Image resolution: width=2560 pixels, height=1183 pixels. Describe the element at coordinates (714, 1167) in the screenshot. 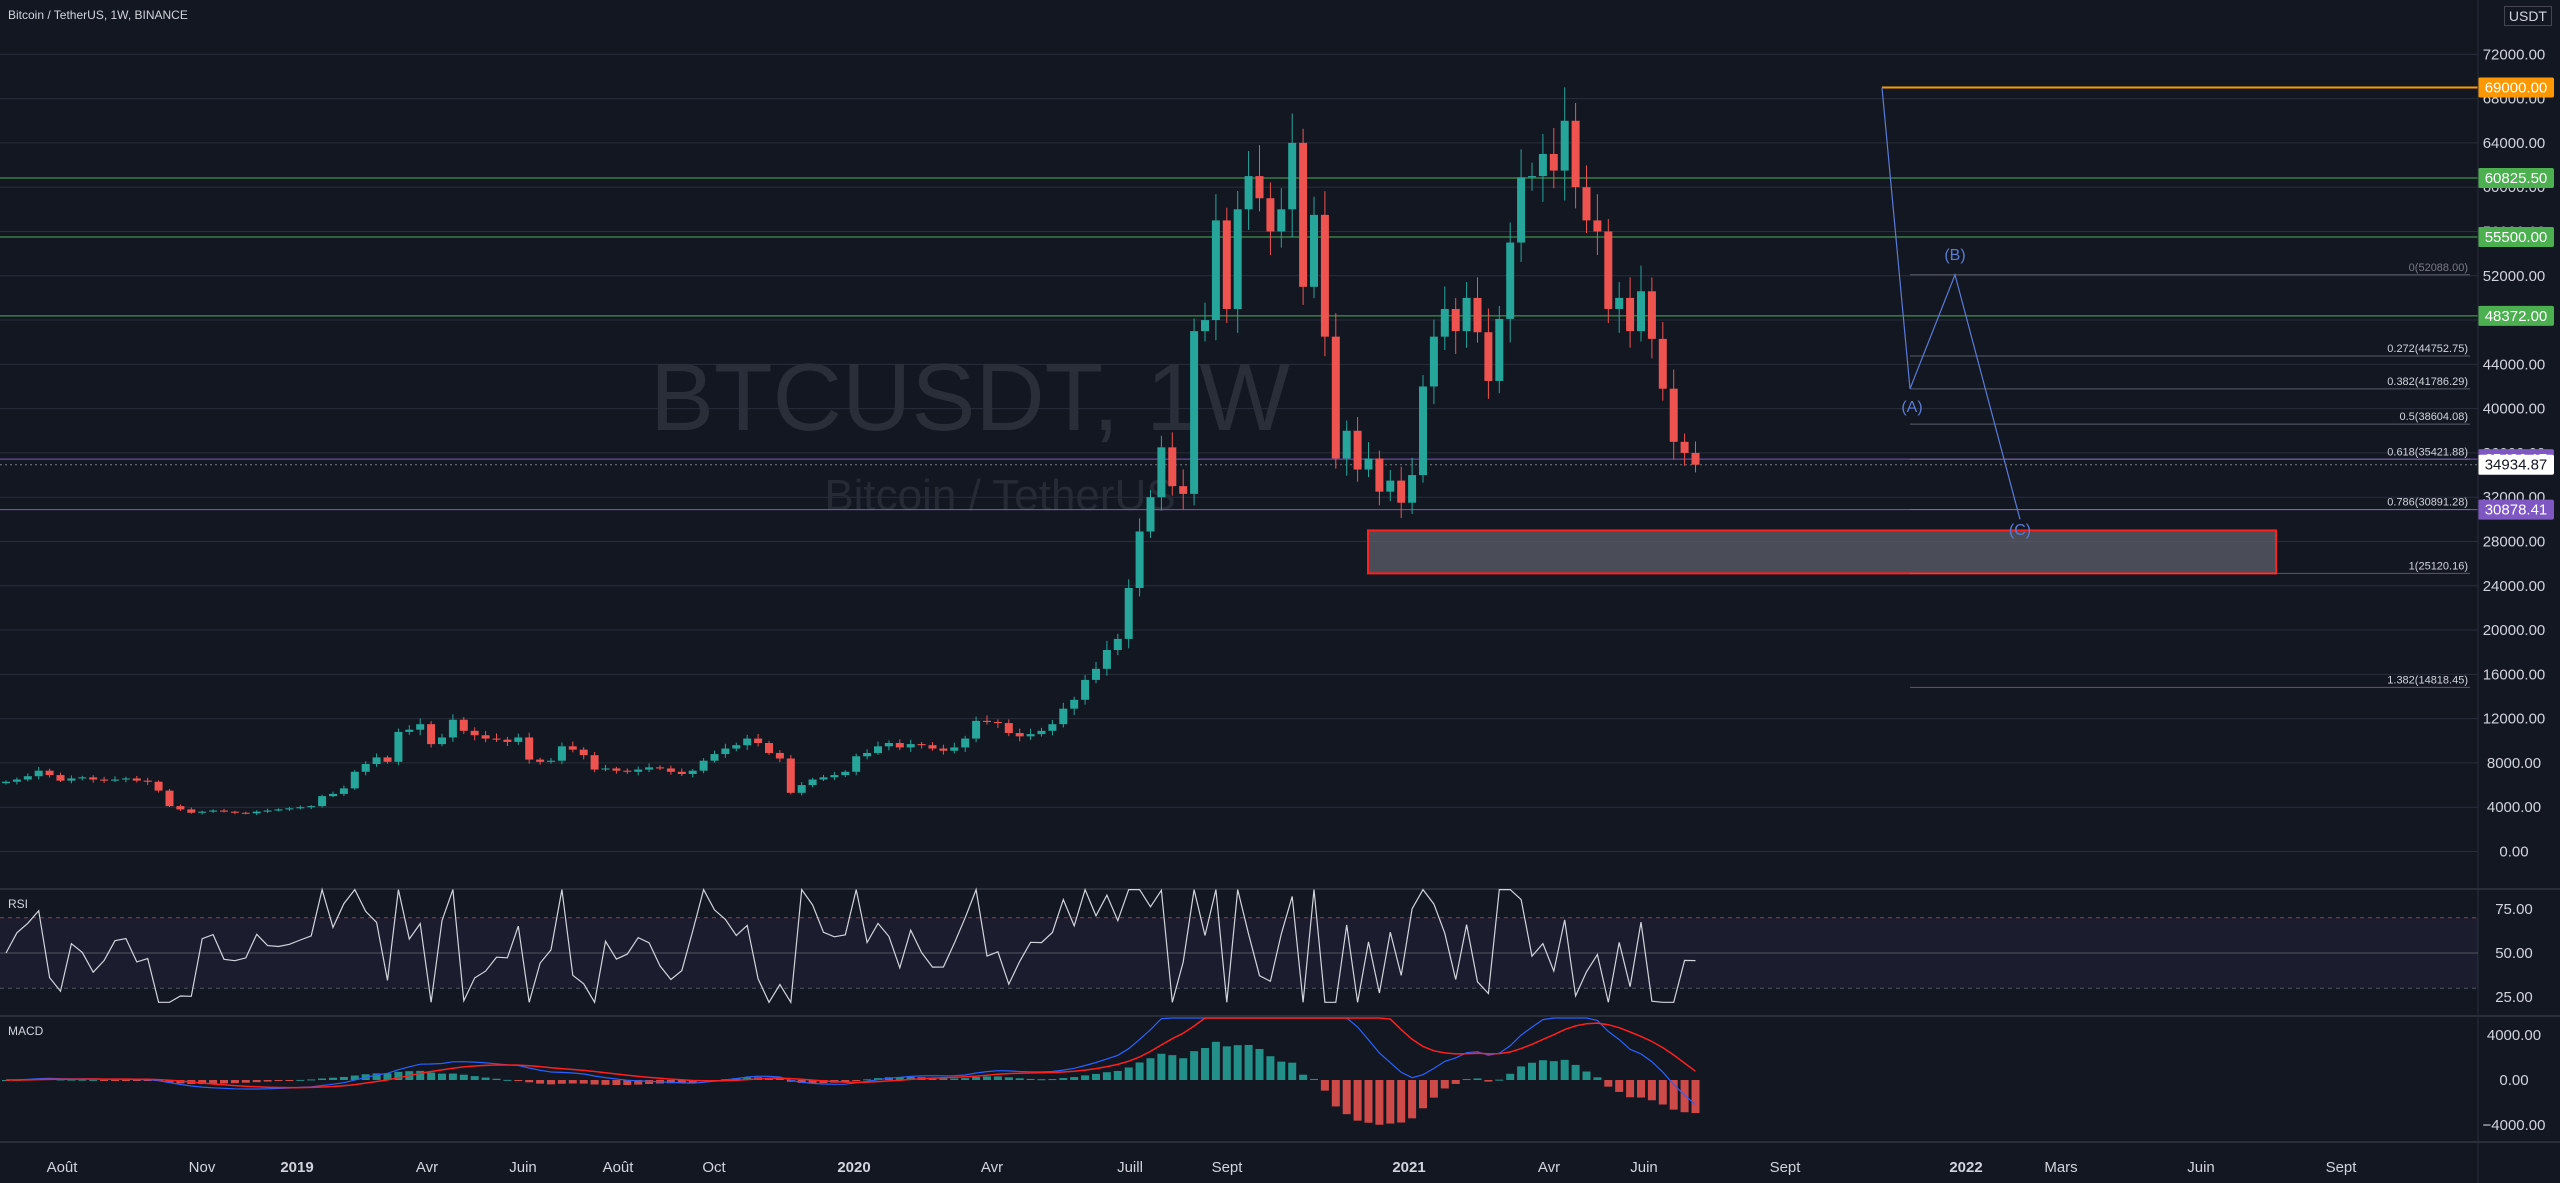

I see `x-tick-label: Oct` at that location.